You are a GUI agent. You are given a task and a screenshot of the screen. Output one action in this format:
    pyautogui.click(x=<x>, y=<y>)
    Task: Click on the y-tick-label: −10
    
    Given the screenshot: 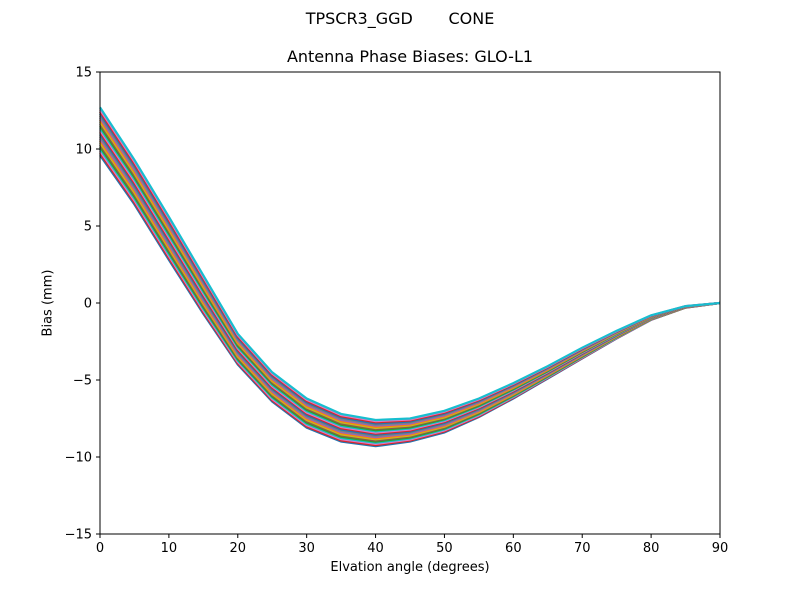 What is the action you would take?
    pyautogui.click(x=78, y=458)
    